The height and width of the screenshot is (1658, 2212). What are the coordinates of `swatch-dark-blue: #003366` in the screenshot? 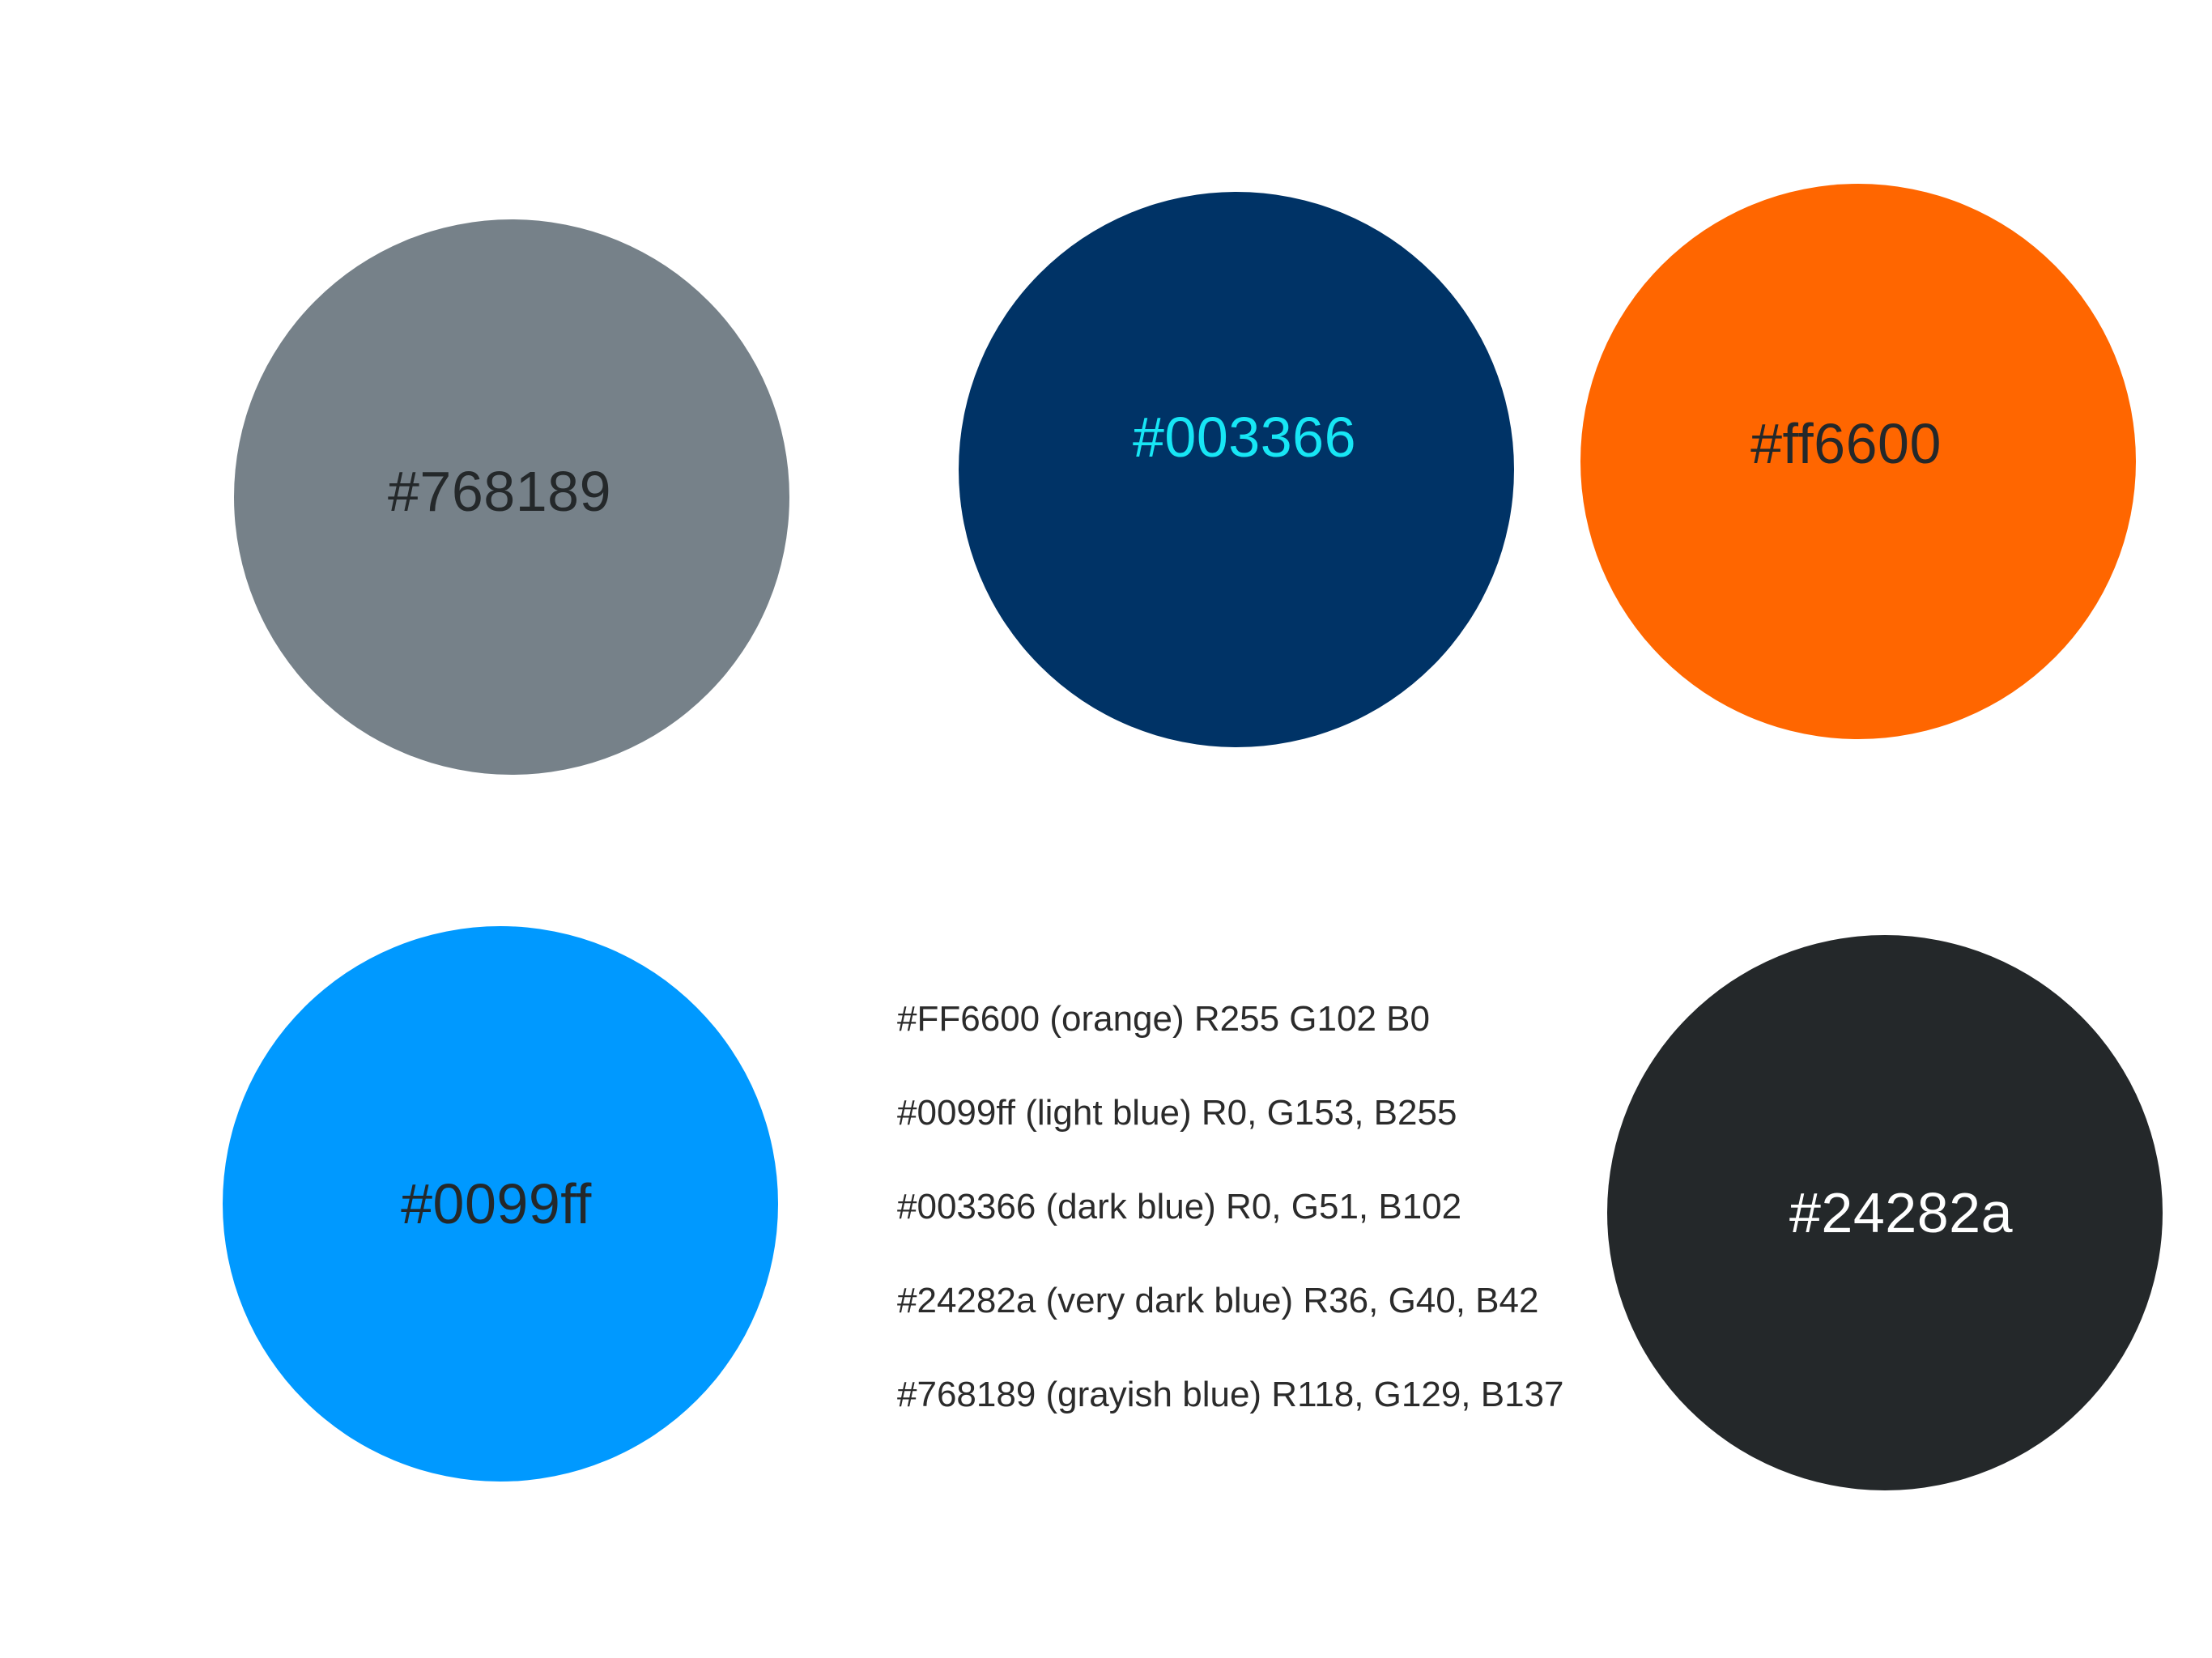 It's located at (1237, 469).